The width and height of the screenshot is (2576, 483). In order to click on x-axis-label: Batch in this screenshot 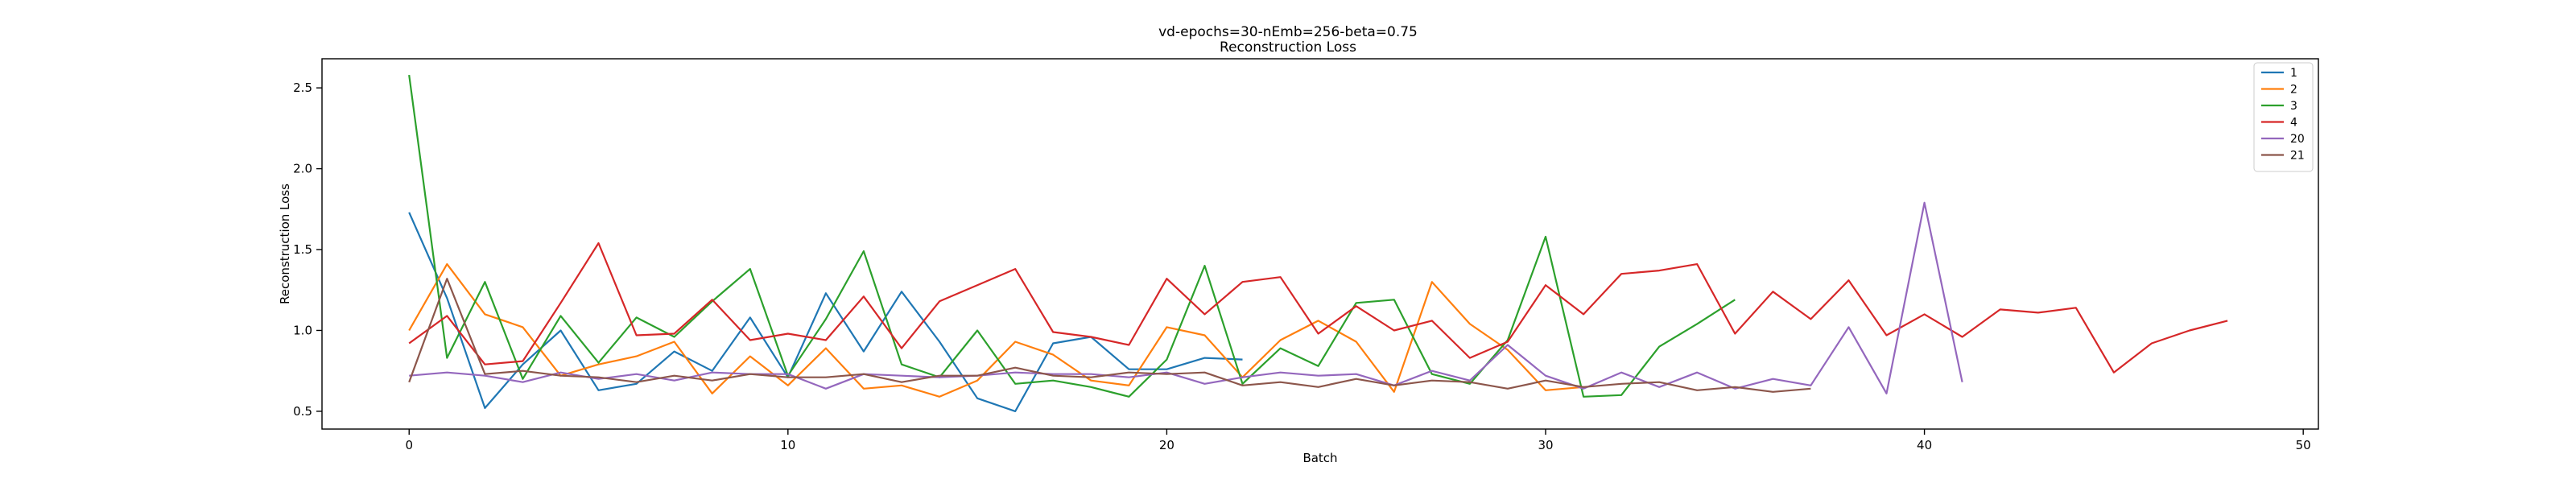, I will do `click(1319, 458)`.